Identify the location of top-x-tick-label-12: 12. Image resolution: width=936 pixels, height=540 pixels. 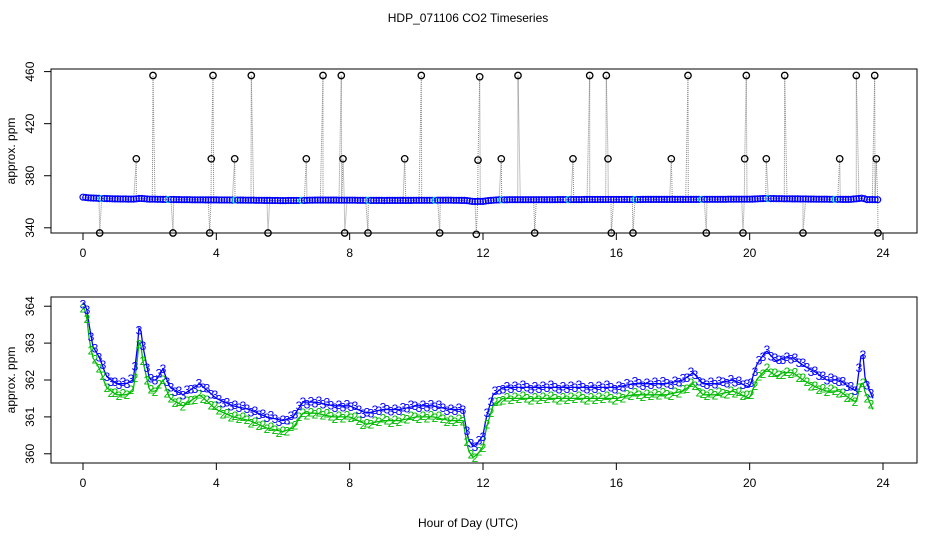
(483, 253).